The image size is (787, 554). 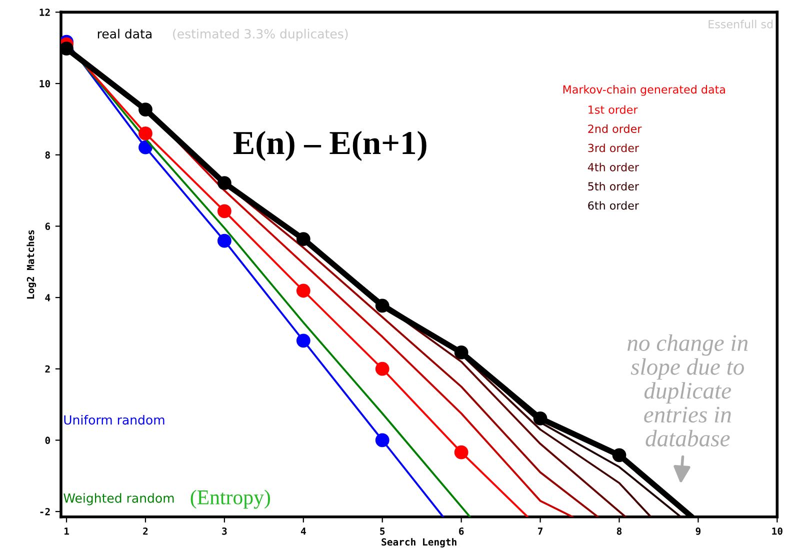 I want to click on text: 5th order, so click(x=614, y=186).